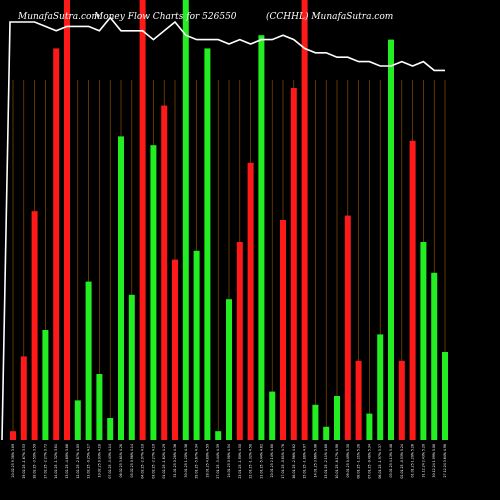  I want to click on x-tick-label: 06.01.25 -1.97% 5.37, so click(380, 461).